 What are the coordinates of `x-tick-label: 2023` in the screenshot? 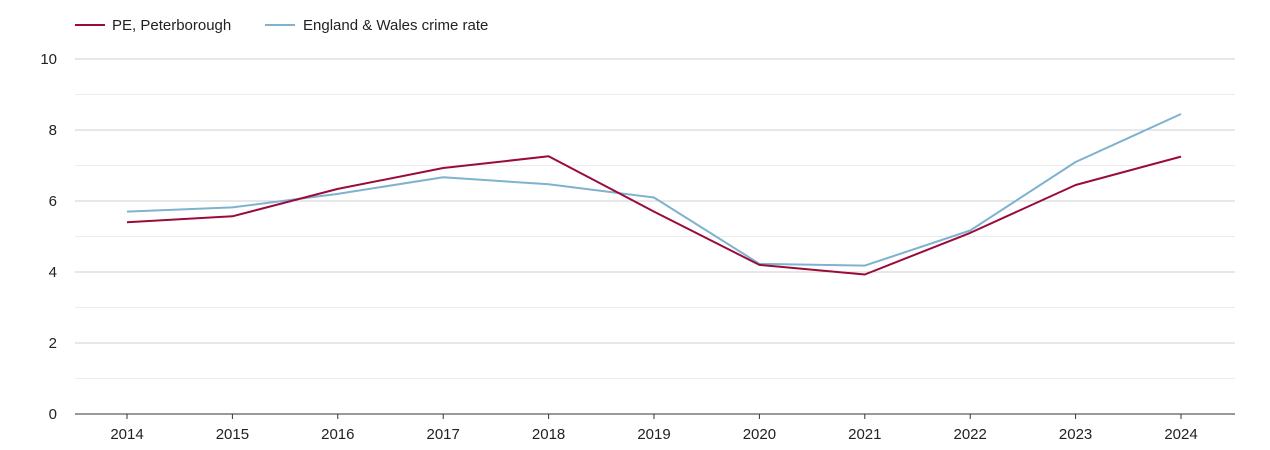 It's located at (1075, 434).